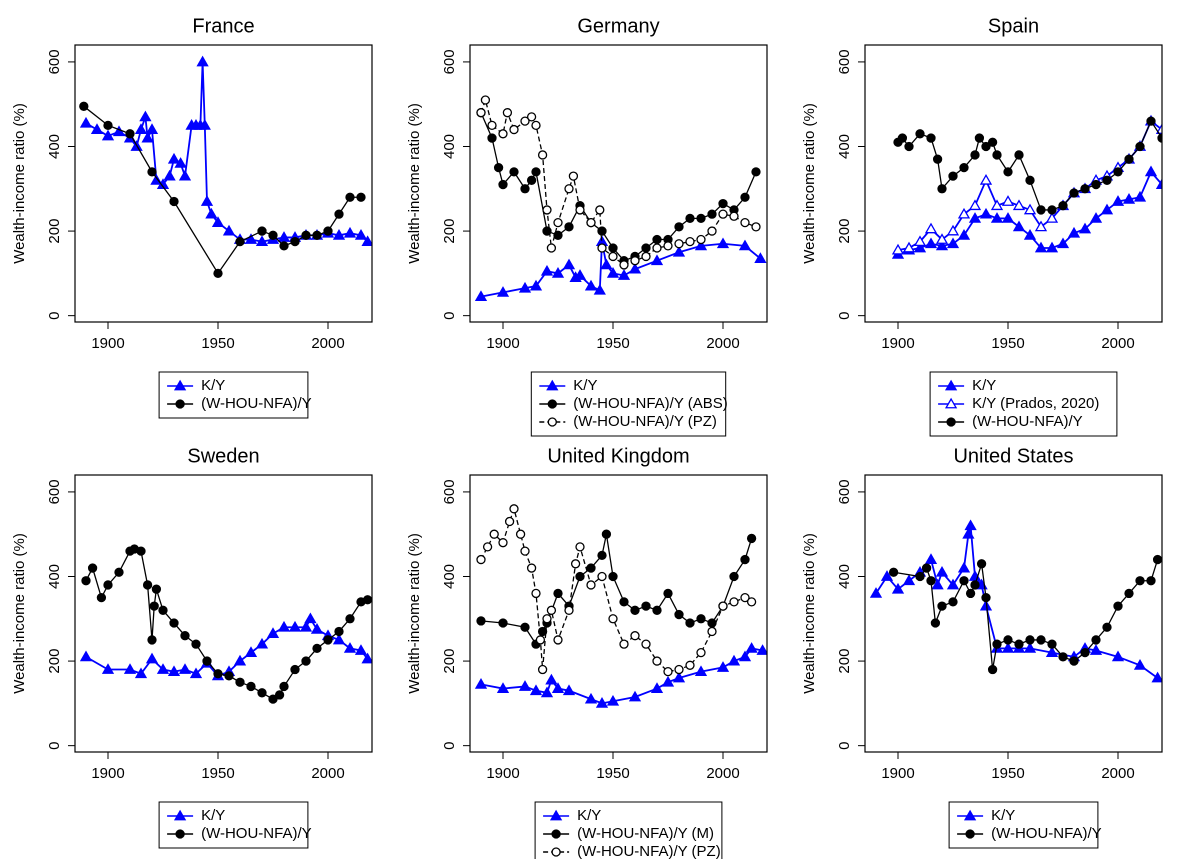 Image resolution: width=1185 pixels, height=859 pixels. I want to click on y-tick-label: 400, so click(844, 146).